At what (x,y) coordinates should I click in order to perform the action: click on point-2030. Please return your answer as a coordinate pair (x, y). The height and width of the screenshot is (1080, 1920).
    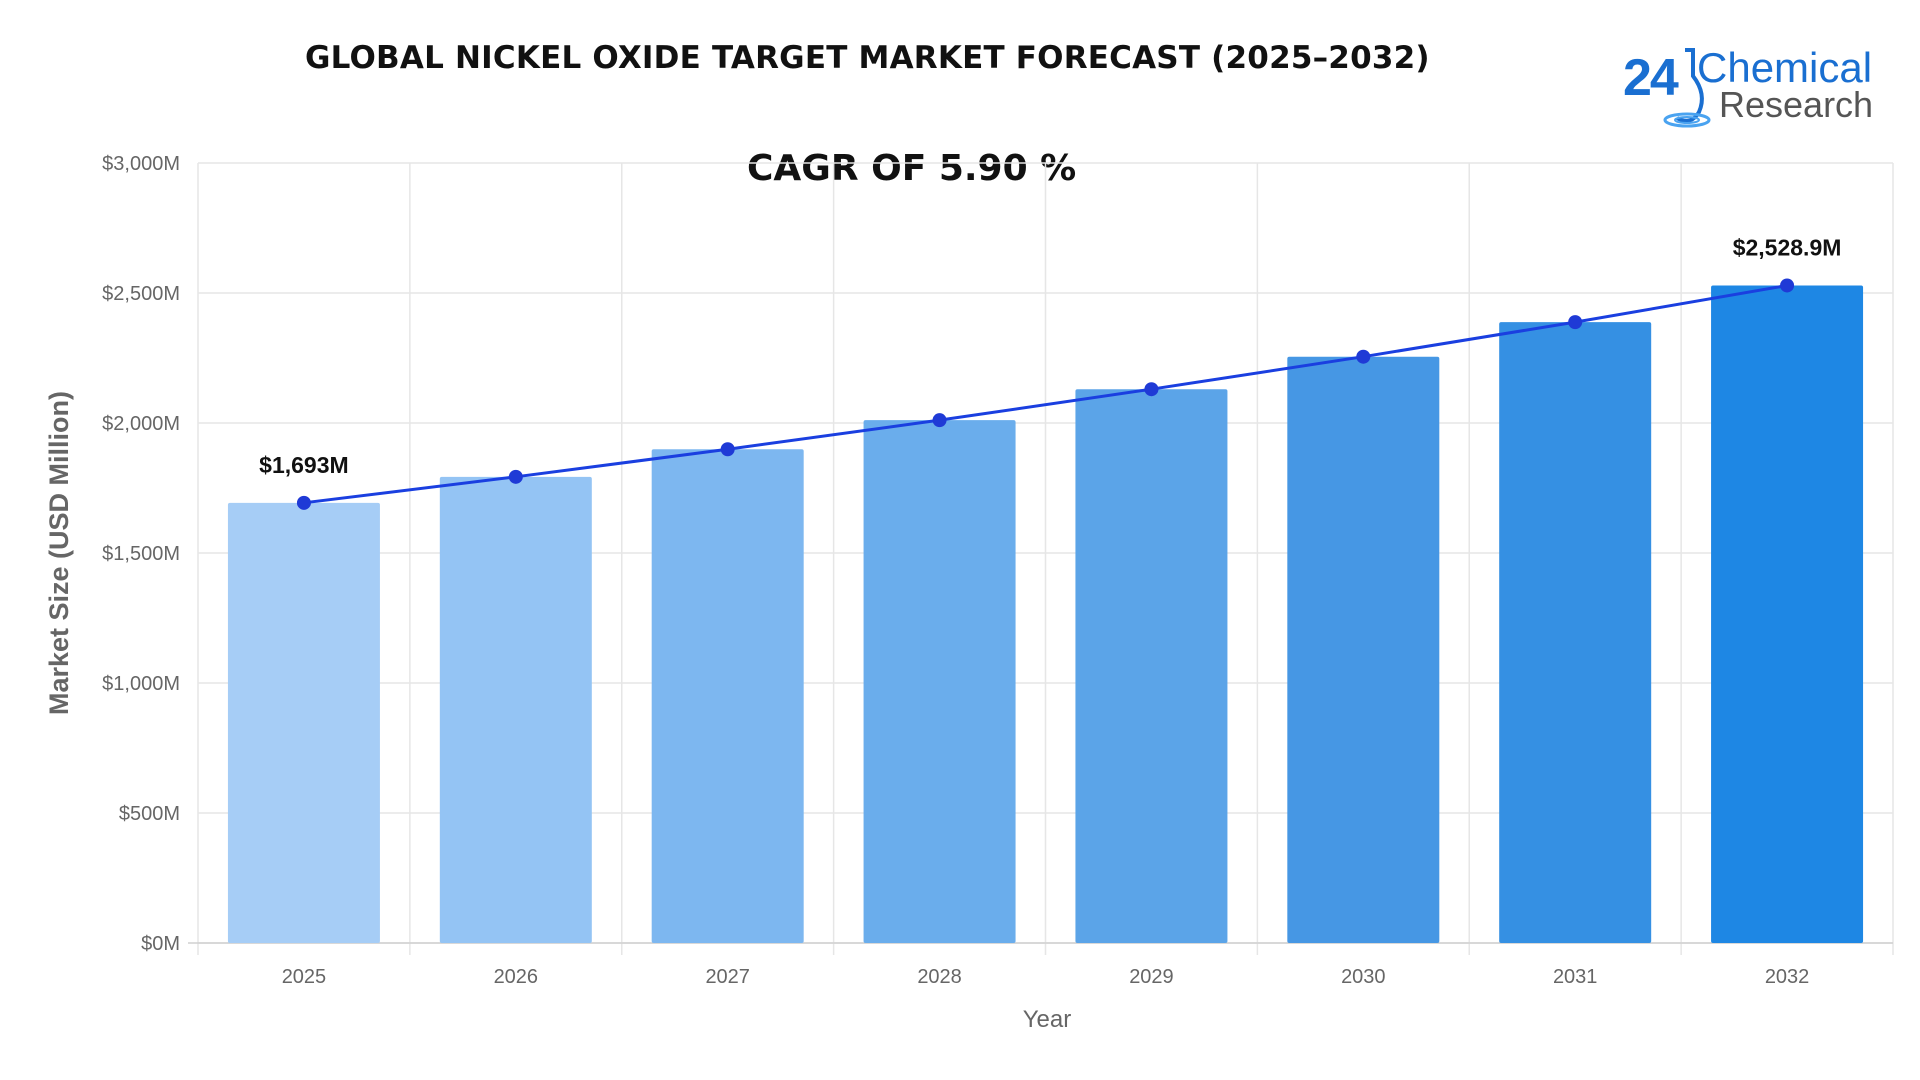
    Looking at the image, I should click on (1363, 356).